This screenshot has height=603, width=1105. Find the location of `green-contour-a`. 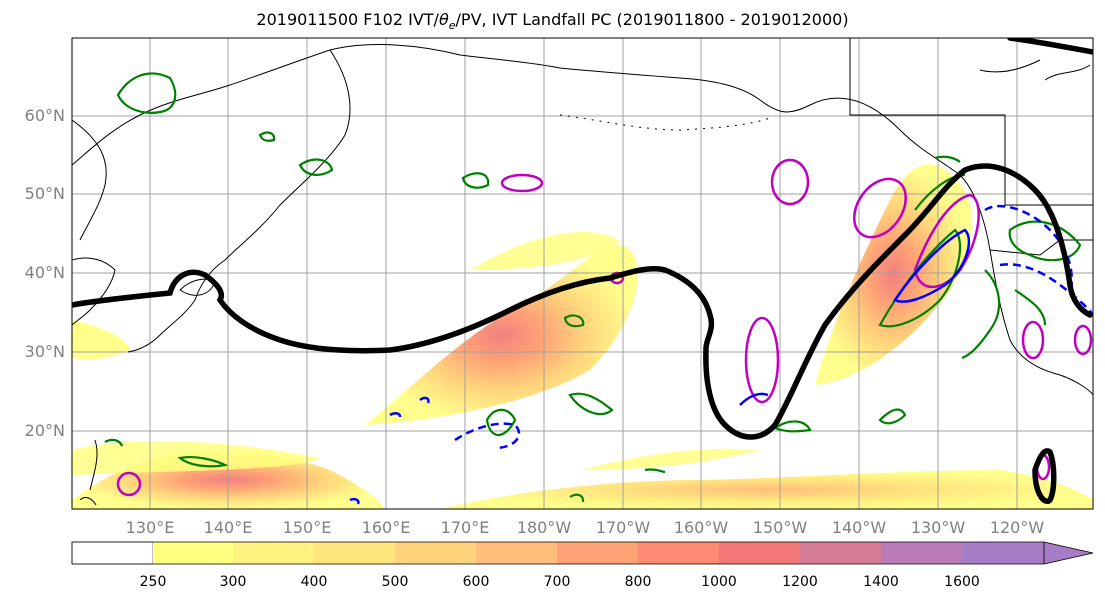

green-contour-a is located at coordinates (146, 93).